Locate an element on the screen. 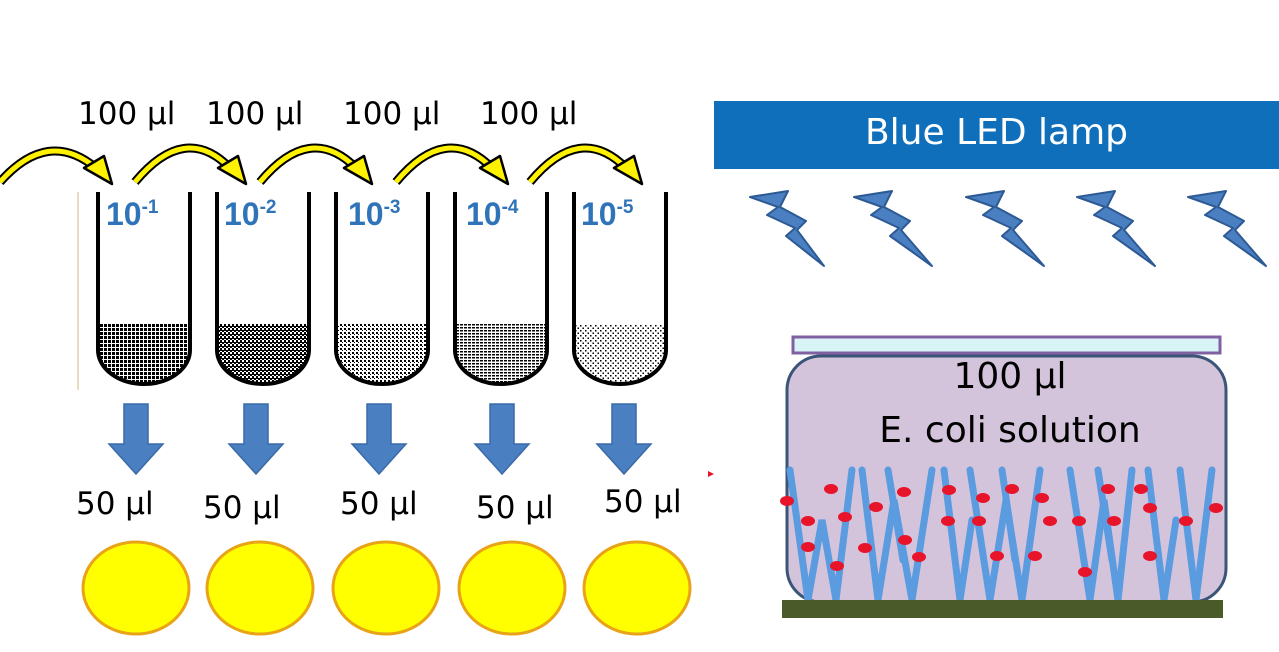  red-marker is located at coordinates (711, 474).